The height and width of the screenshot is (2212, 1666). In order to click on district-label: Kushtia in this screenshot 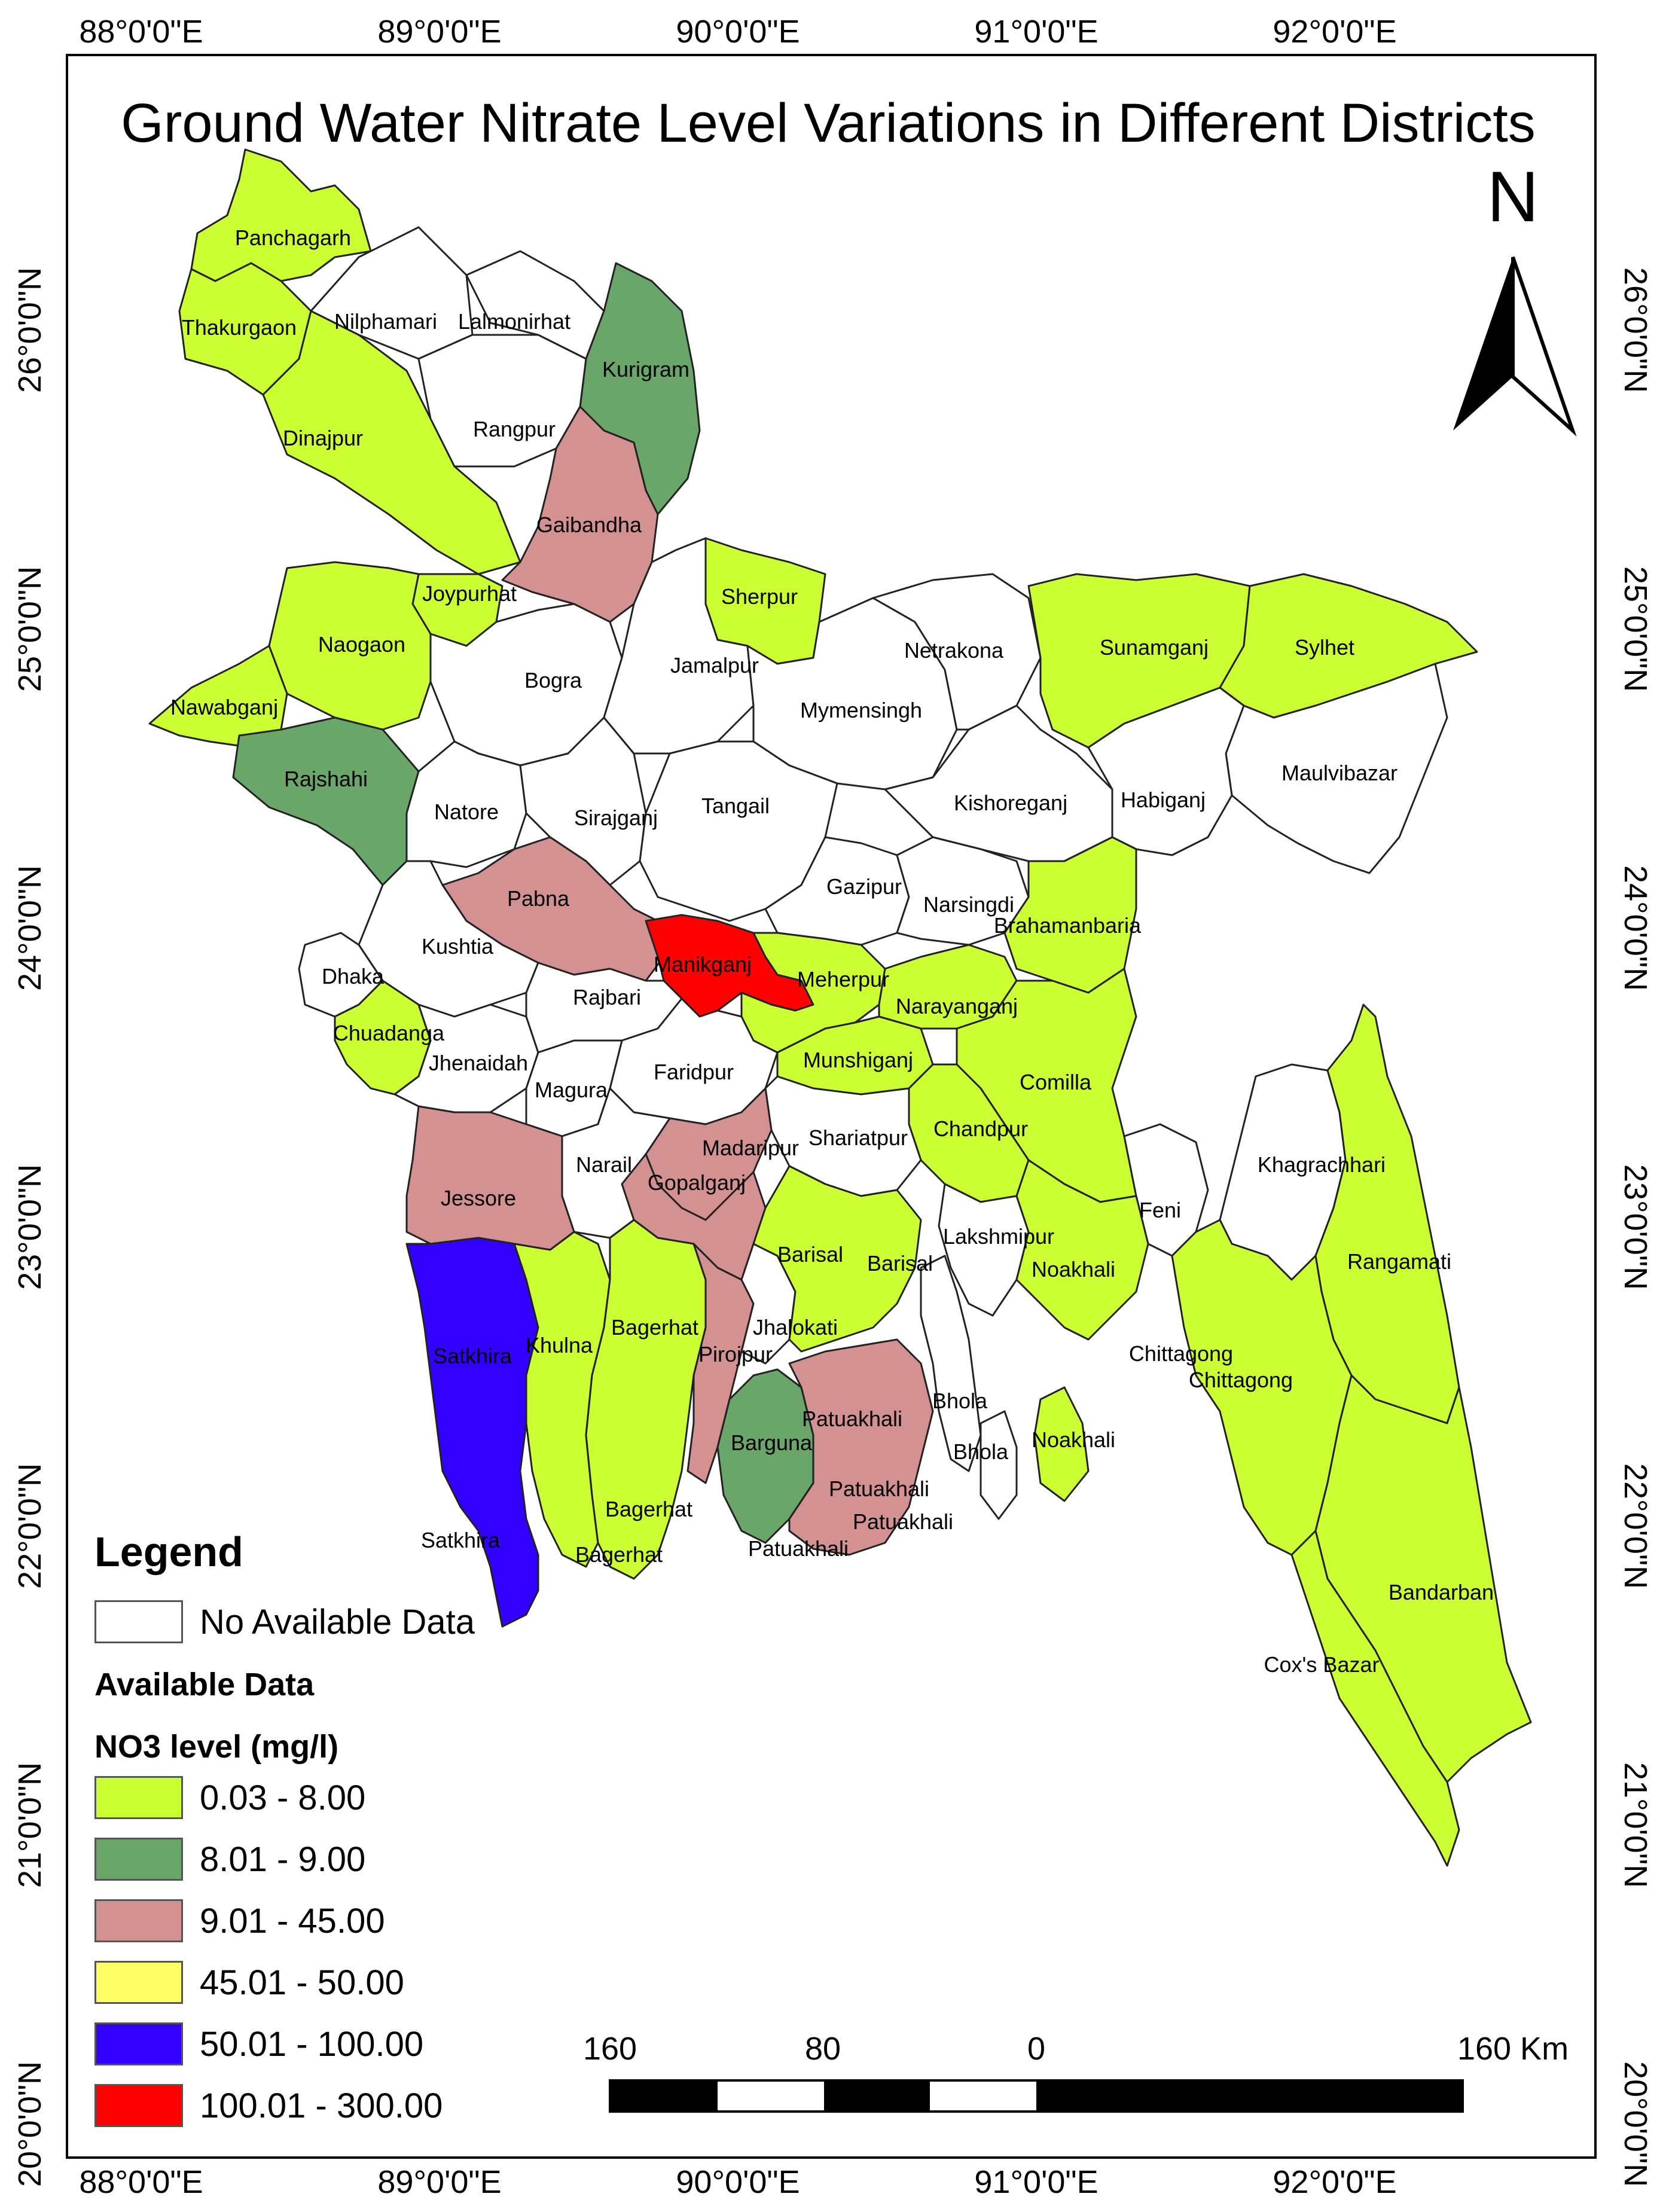, I will do `click(458, 946)`.